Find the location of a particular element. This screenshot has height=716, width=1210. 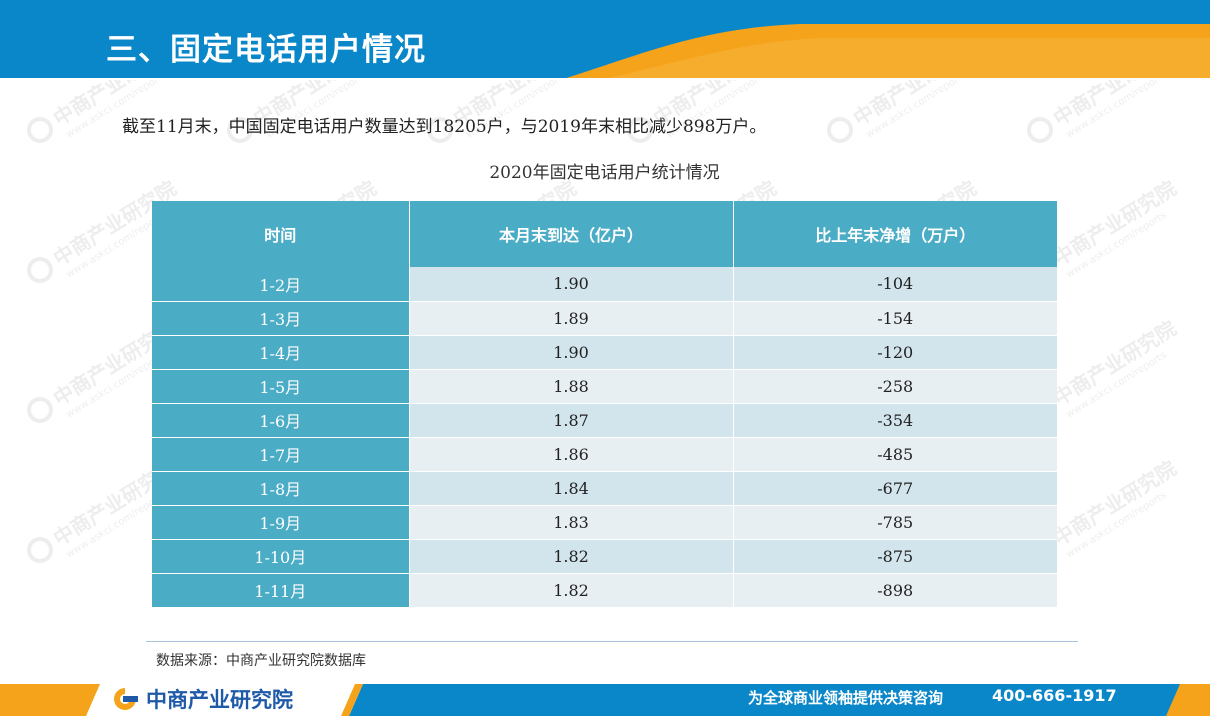

source-note: 数据来源：中商产业研究院数据库 is located at coordinates (261, 661).